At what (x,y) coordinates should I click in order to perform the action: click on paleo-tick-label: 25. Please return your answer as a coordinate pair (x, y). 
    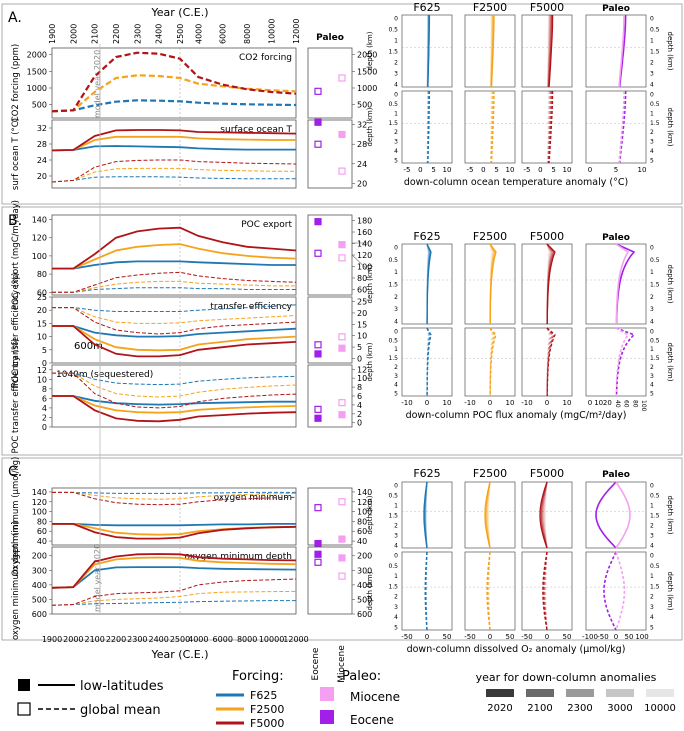
    Looking at the image, I should click on (362, 302).